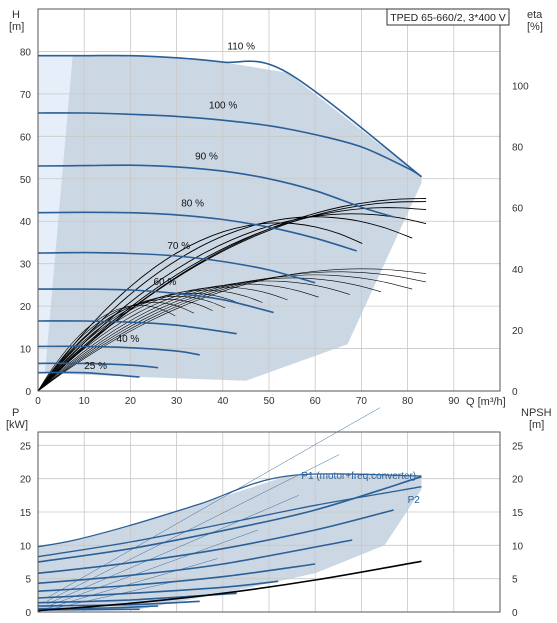  I want to click on eta-tick-label: 20, so click(518, 331).